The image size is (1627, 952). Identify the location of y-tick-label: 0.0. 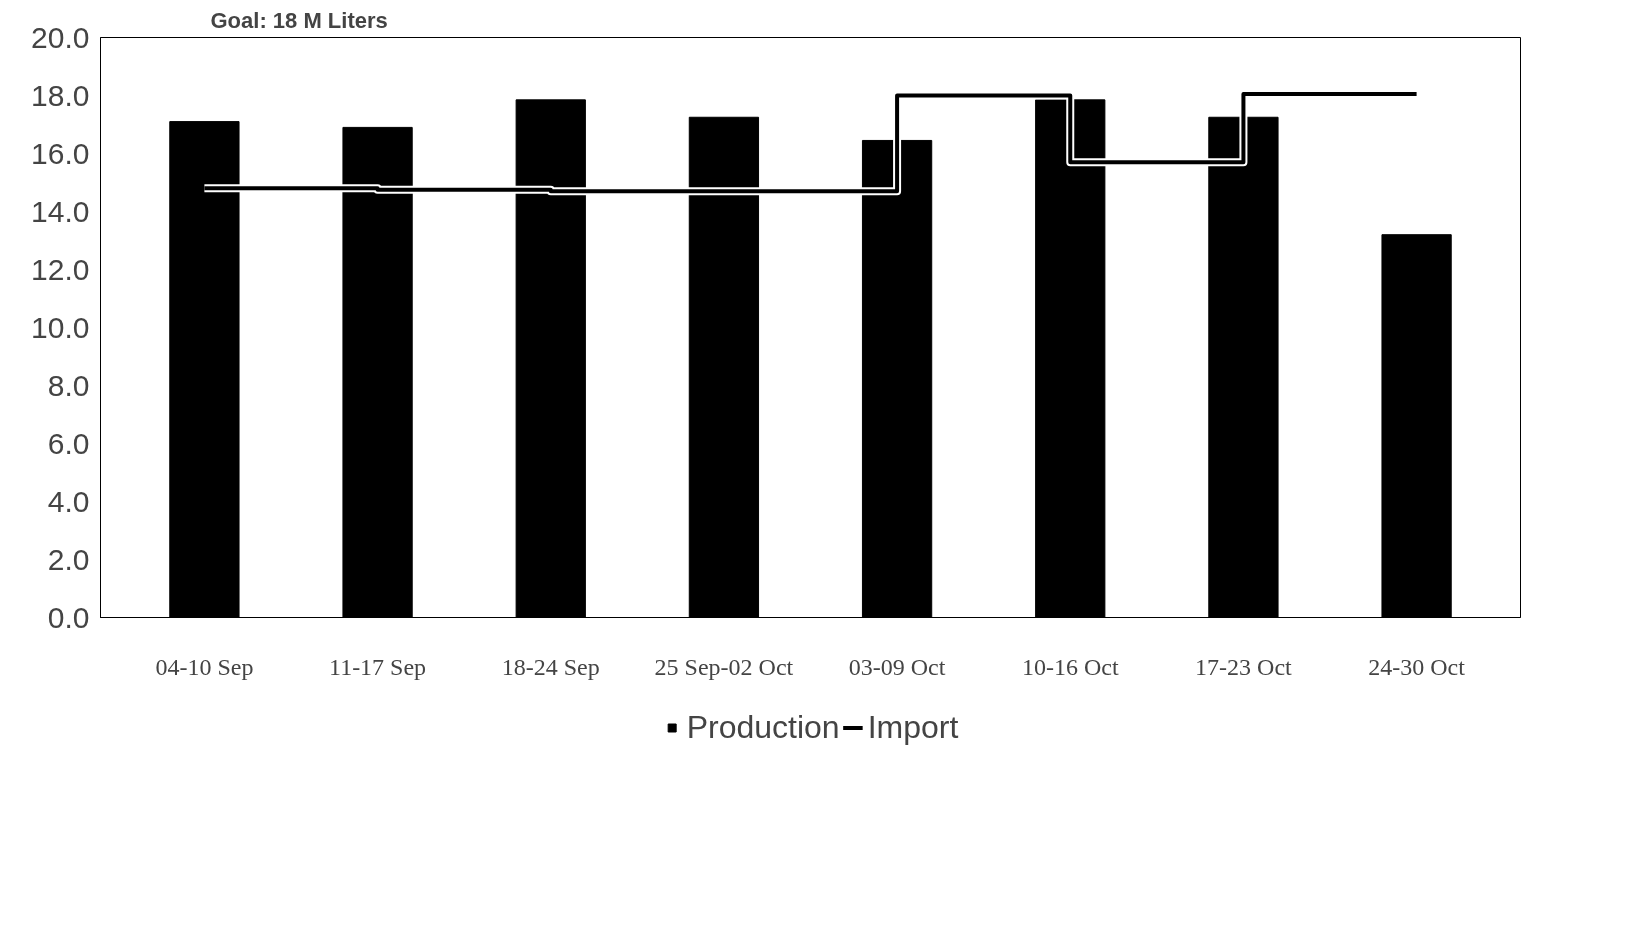
(68, 617).